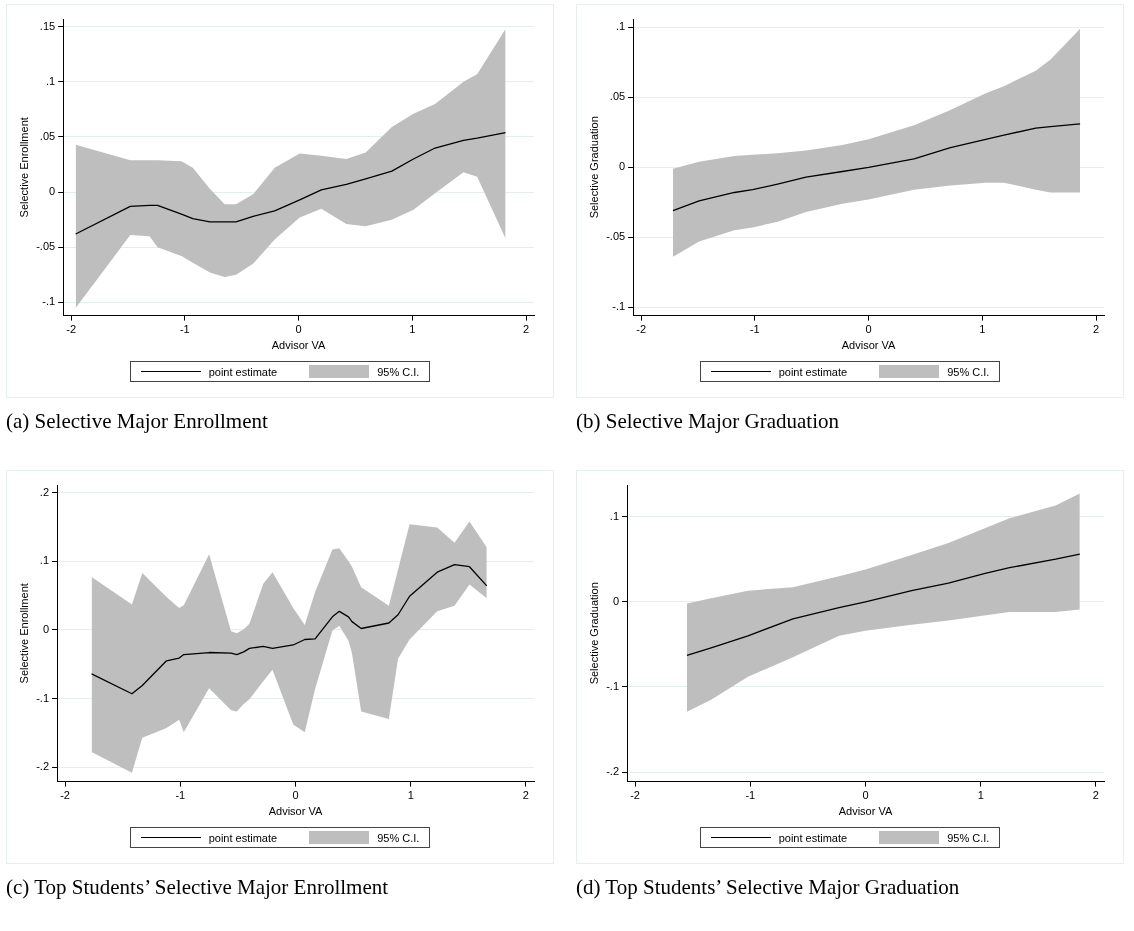  I want to click on text: (d) Top Students’ Selective Major Graduation, so click(768, 887).